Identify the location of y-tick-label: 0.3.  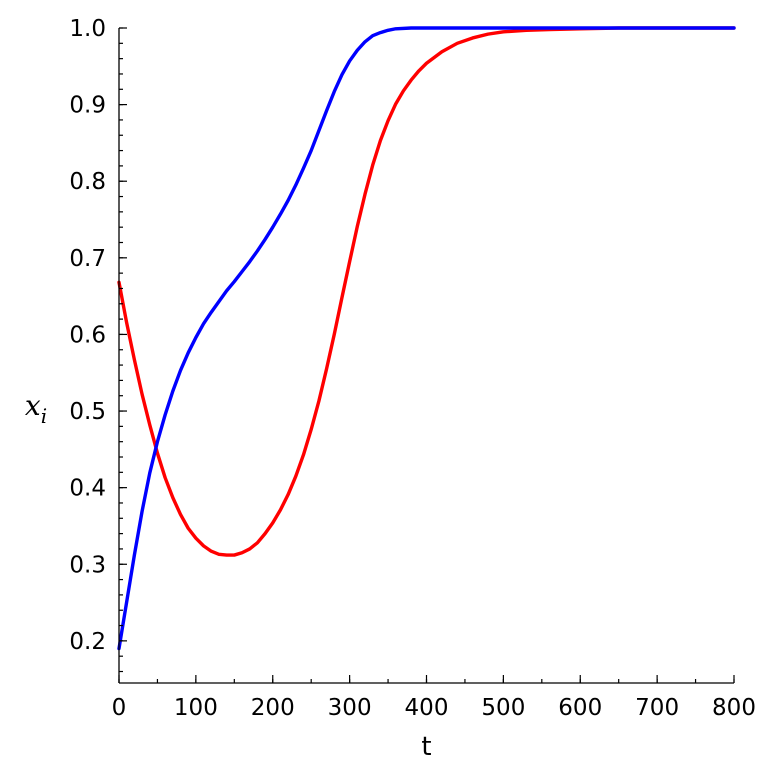
(87, 565).